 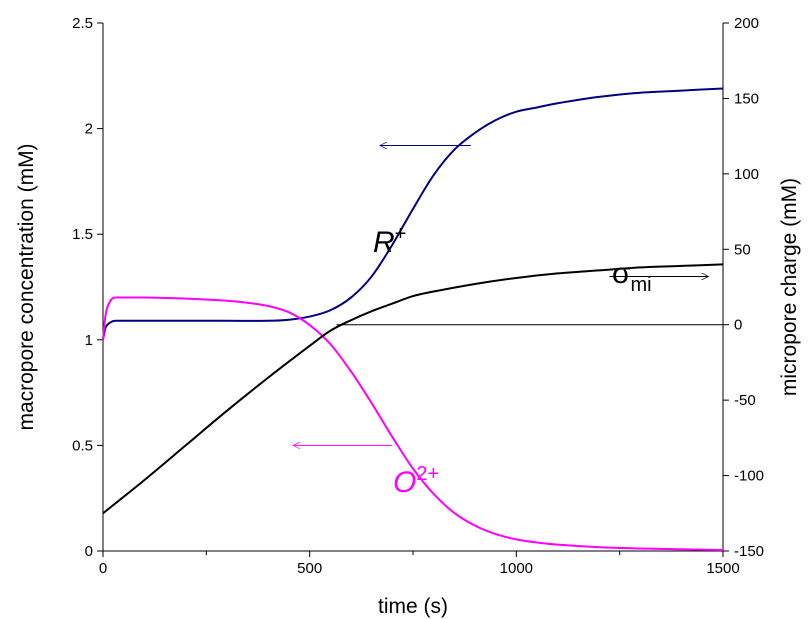 I want to click on x-tick-label: 1500, so click(x=722, y=568).